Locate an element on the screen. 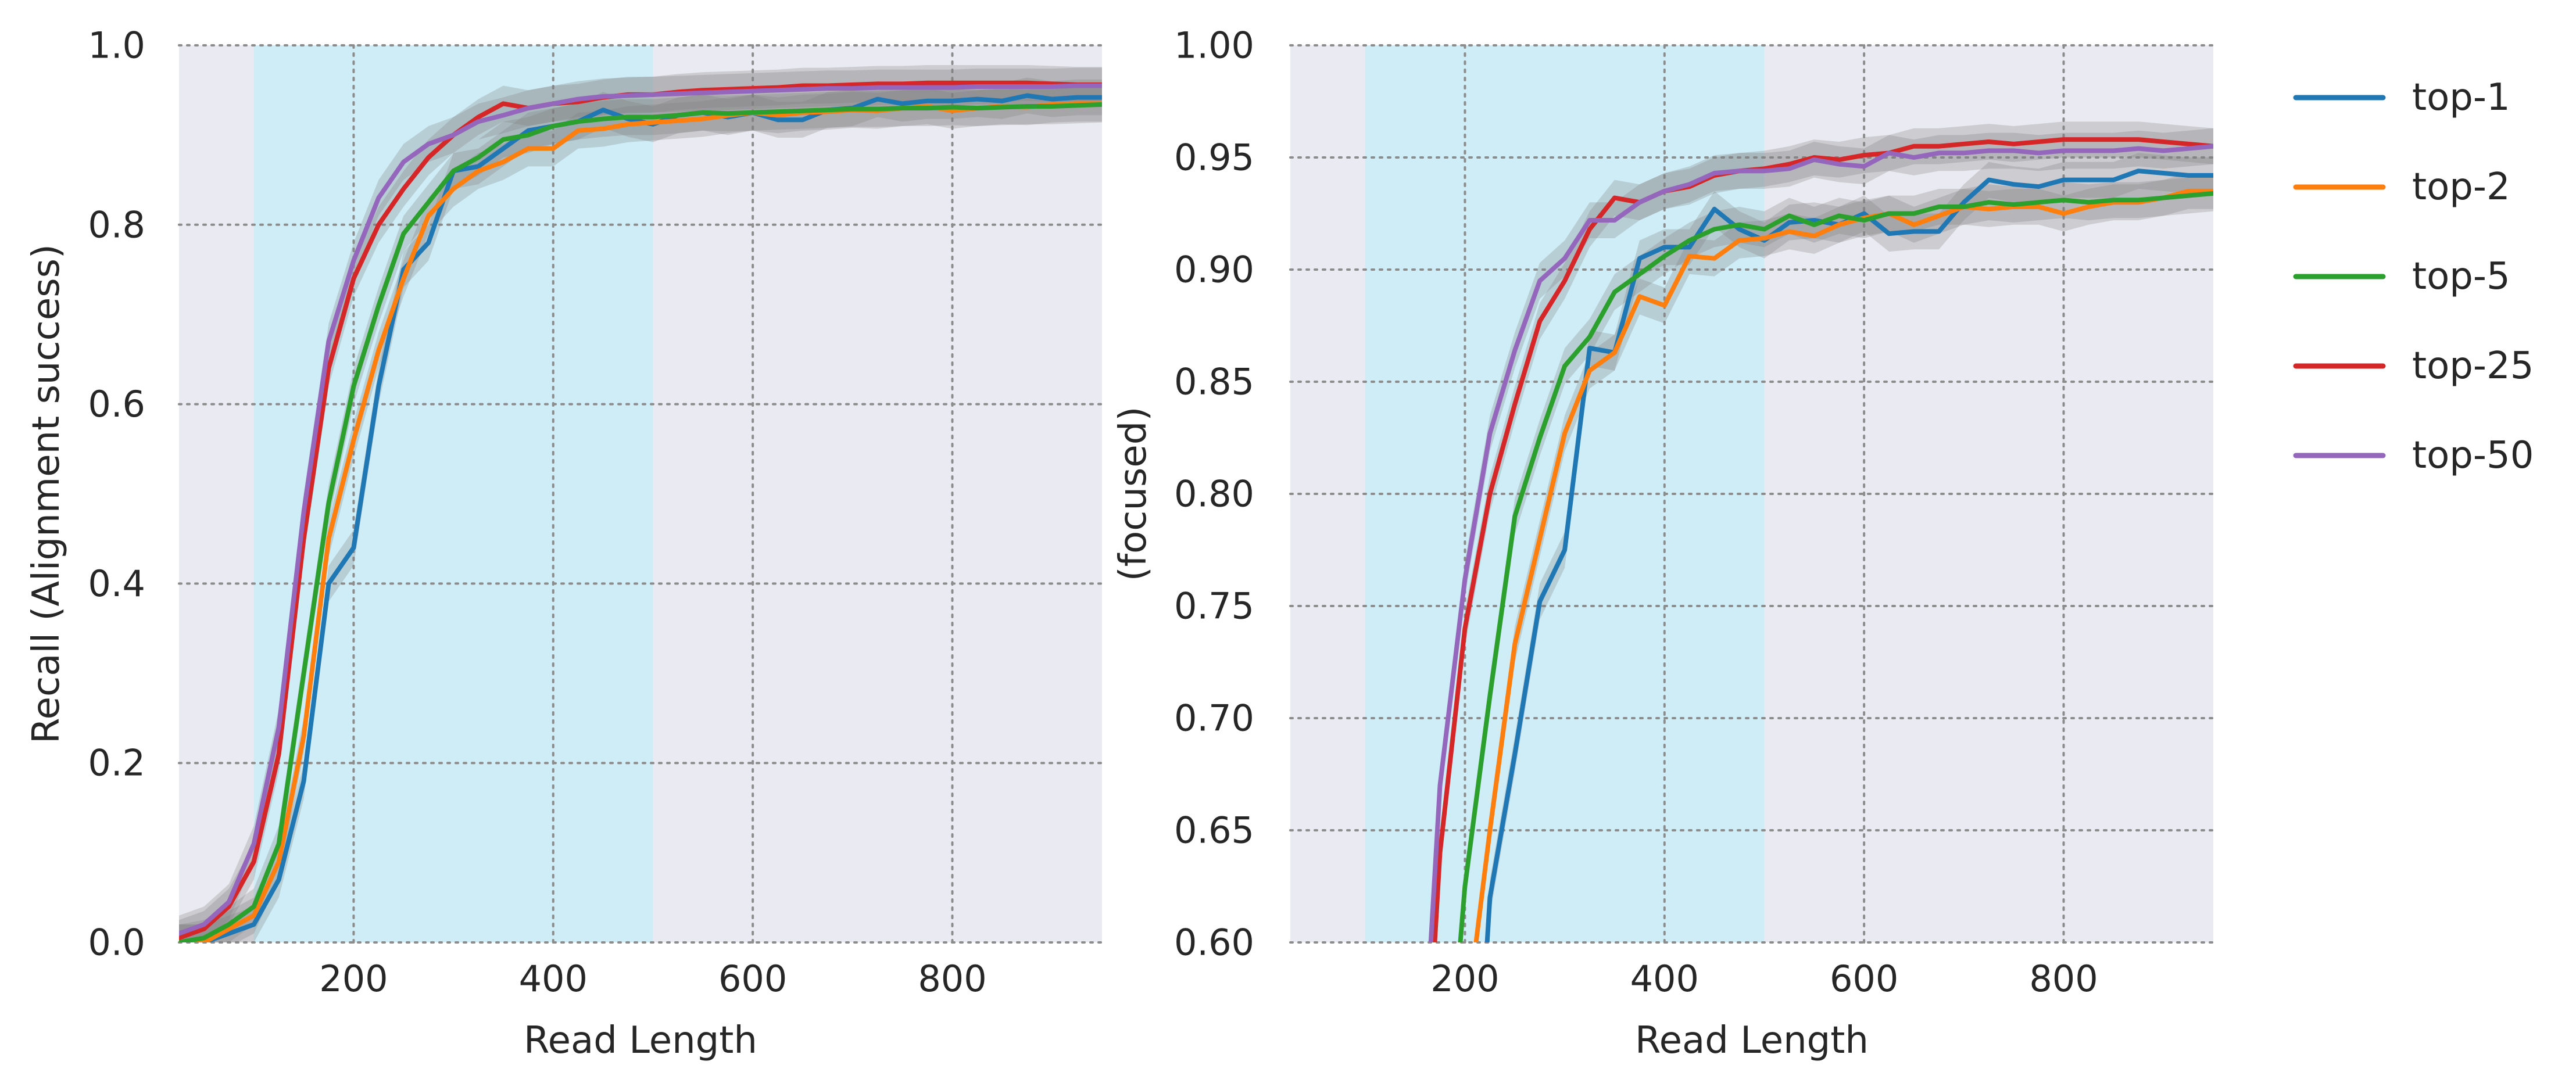 The height and width of the screenshot is (1090, 2576). y-tick-label: 1.0 is located at coordinates (117, 45).